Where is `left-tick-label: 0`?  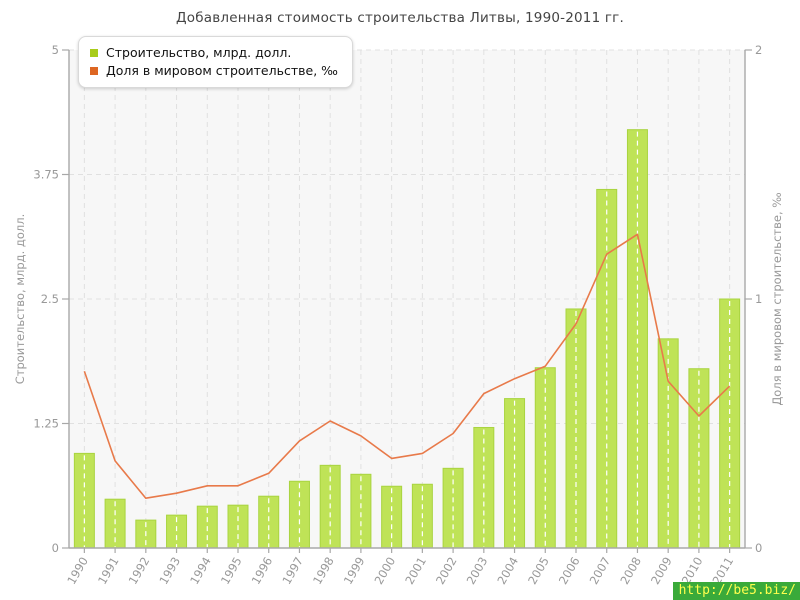 left-tick-label: 0 is located at coordinates (55, 548).